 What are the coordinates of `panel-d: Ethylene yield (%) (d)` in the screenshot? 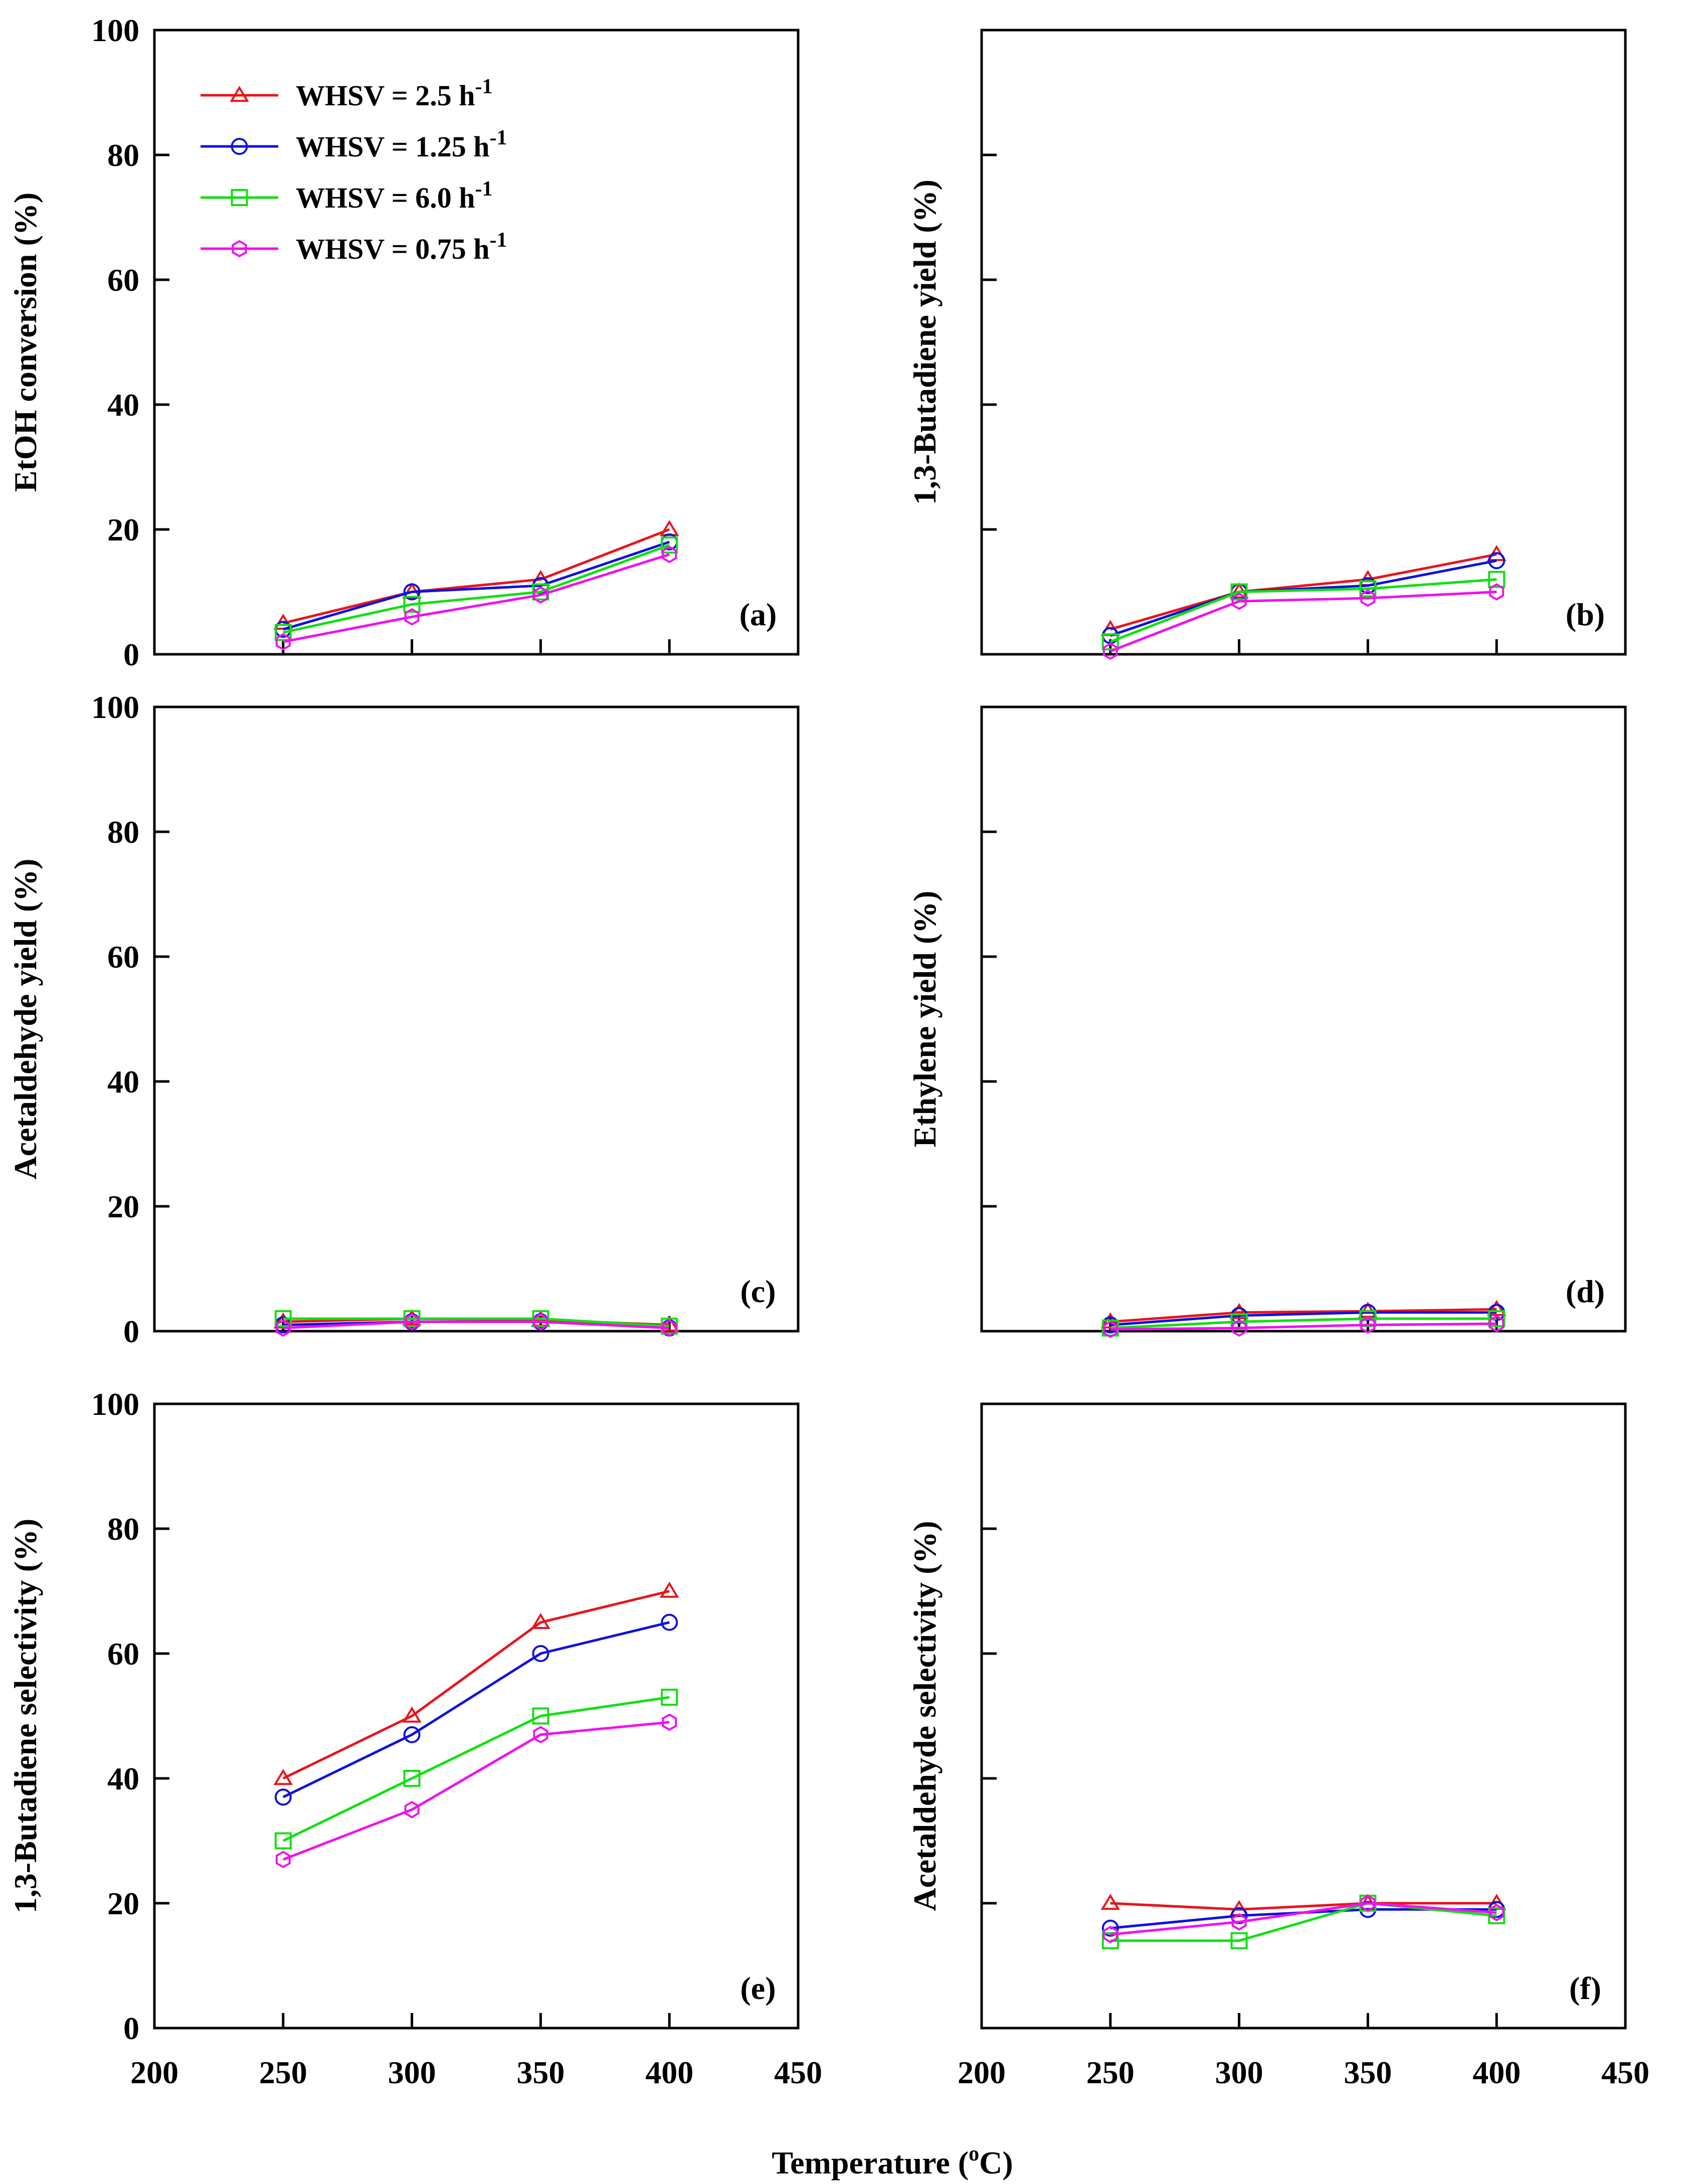 It's located at (1267, 1021).